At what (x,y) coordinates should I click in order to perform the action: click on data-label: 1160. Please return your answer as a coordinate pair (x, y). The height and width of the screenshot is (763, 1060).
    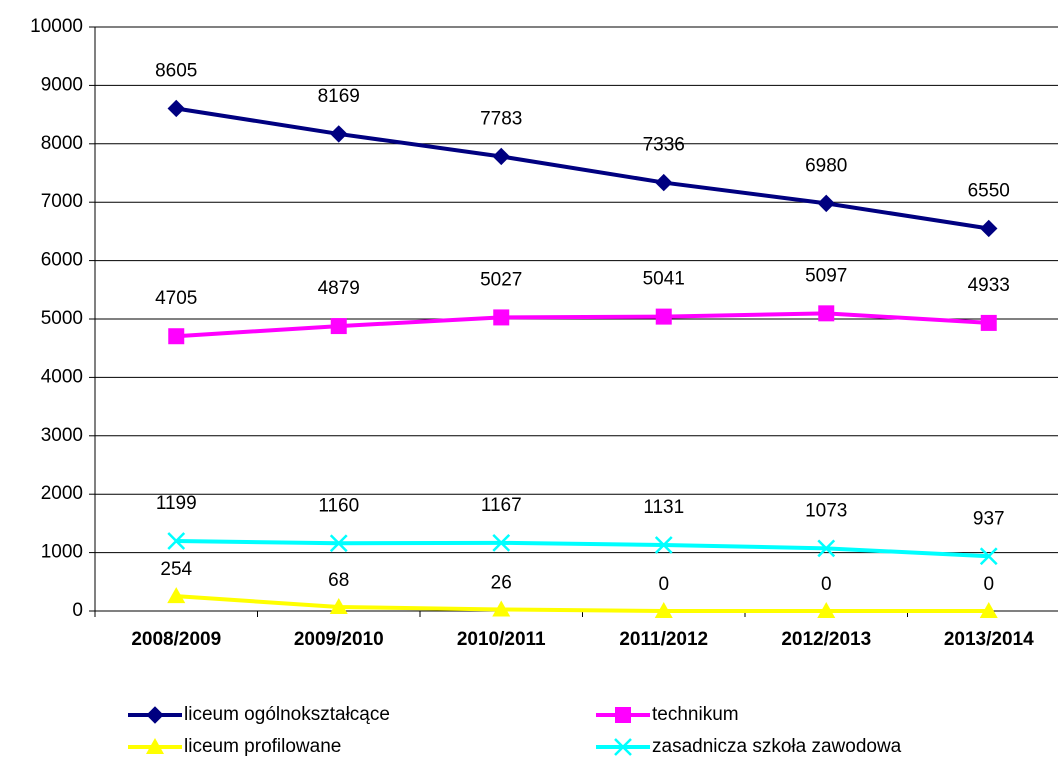
    Looking at the image, I should click on (338, 505).